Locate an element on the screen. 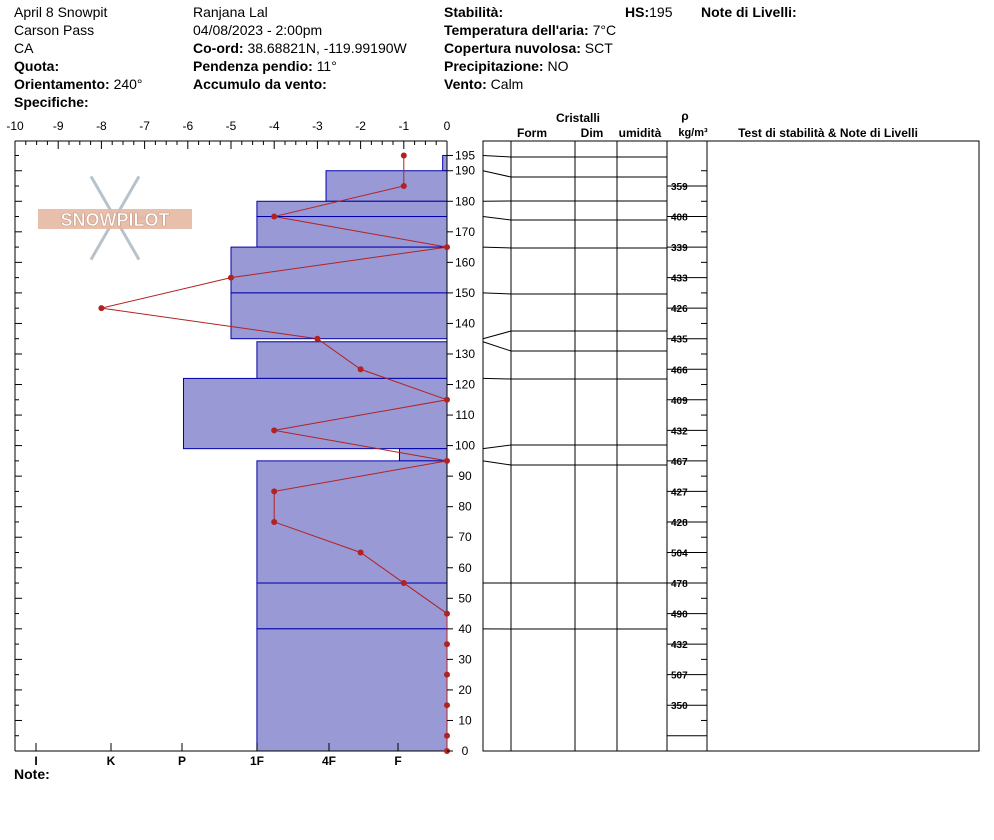 This screenshot has width=994, height=840. density-value: 504 is located at coordinates (679, 553).